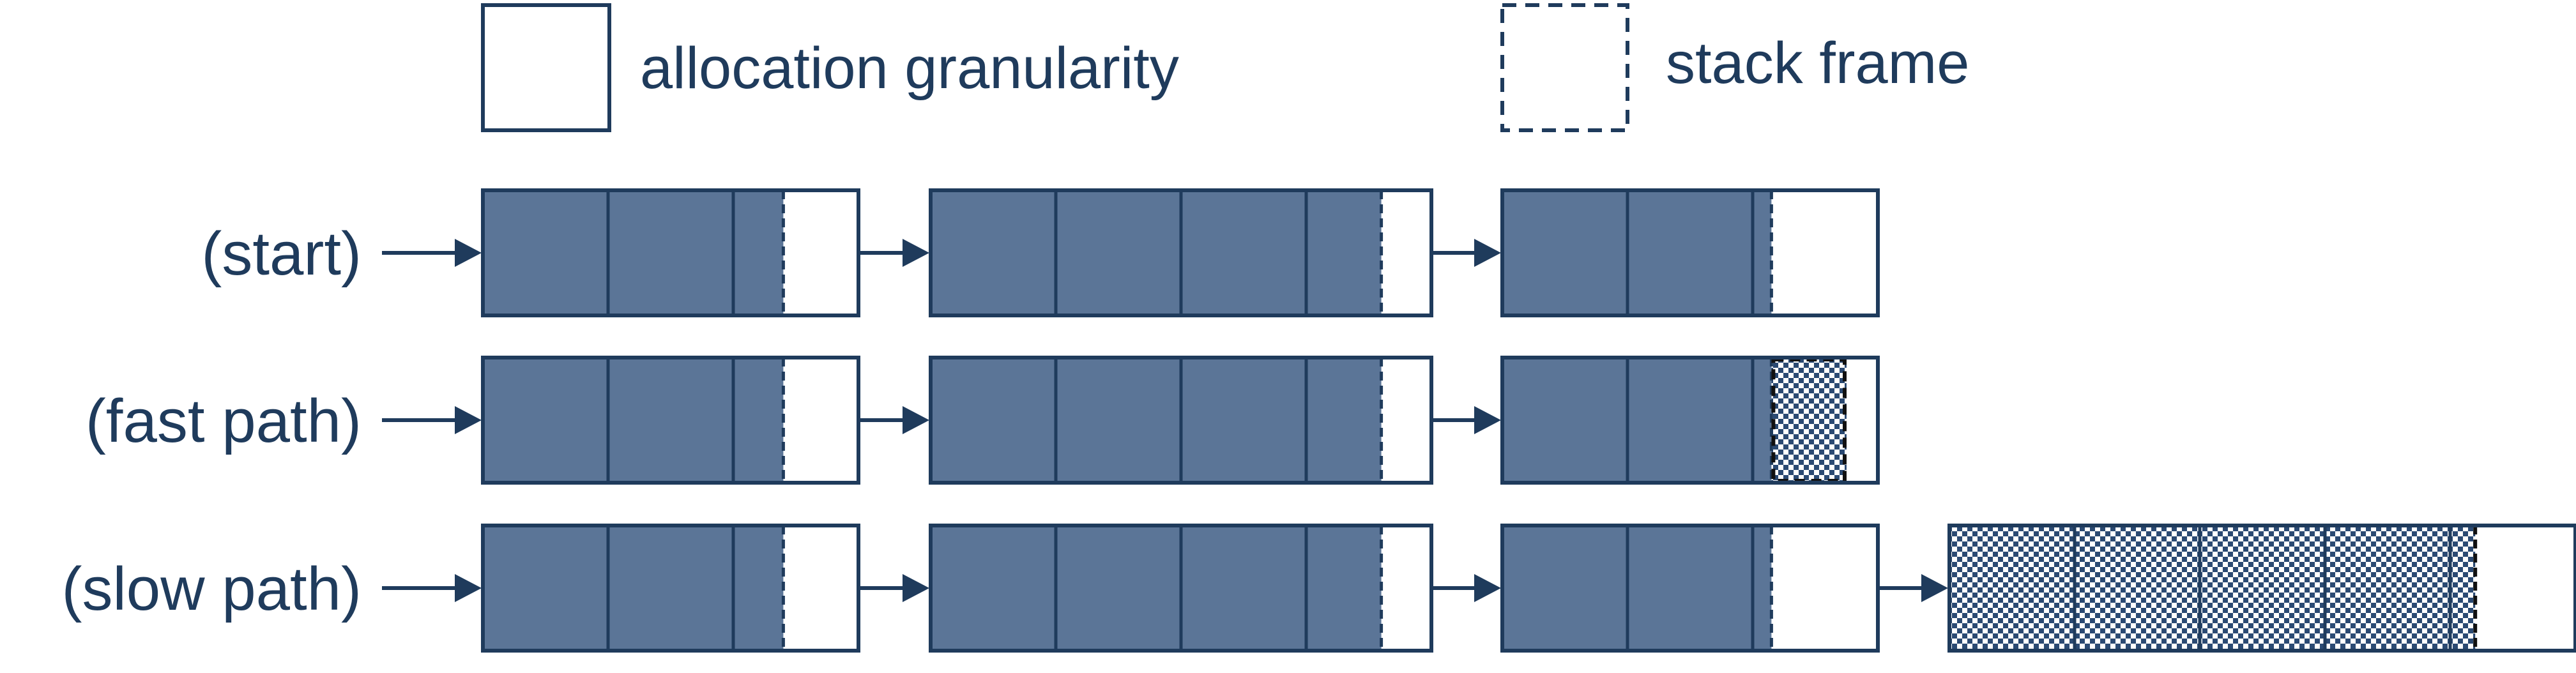 The width and height of the screenshot is (2576, 673). What do you see at coordinates (546, 67) in the screenshot?
I see `legend-allocation-box` at bounding box center [546, 67].